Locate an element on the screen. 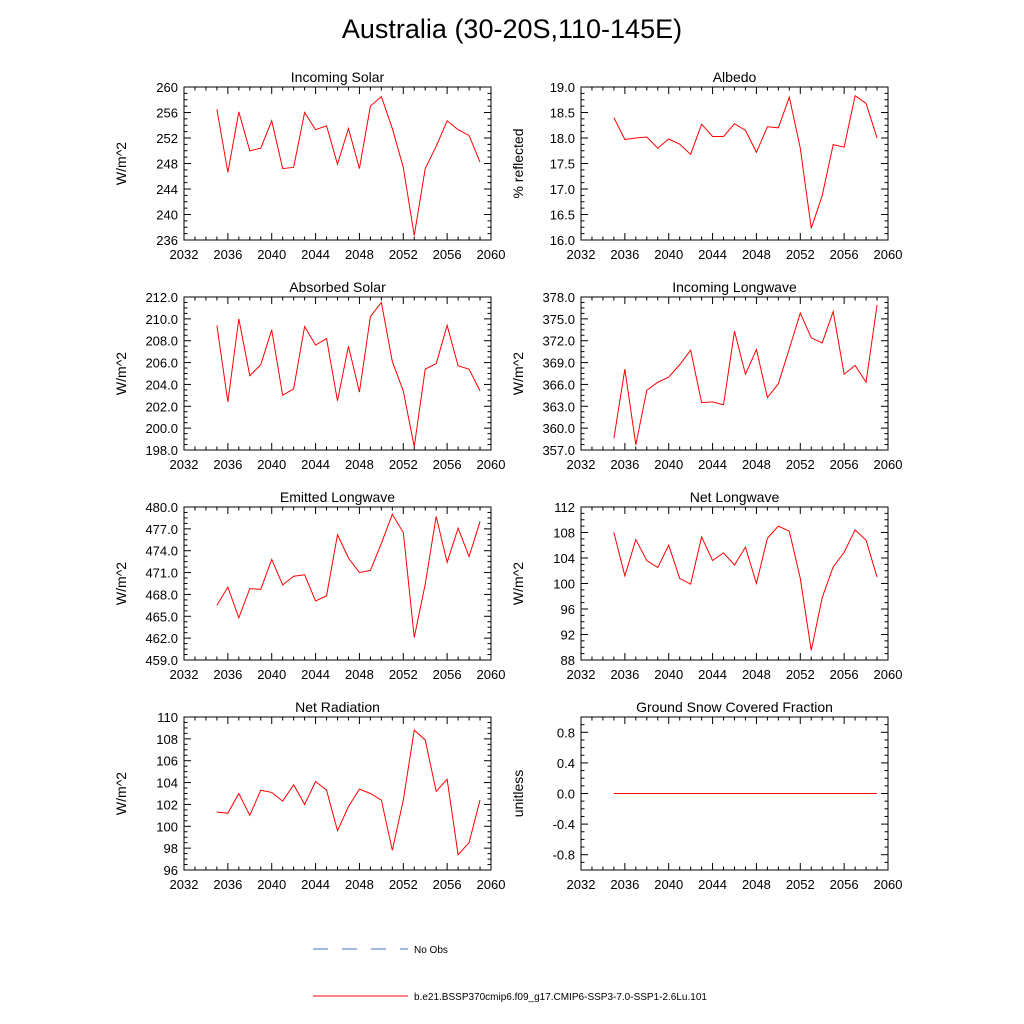 This screenshot has width=1024, height=1024. y-tick-label: 375.0 is located at coordinates (558, 319).